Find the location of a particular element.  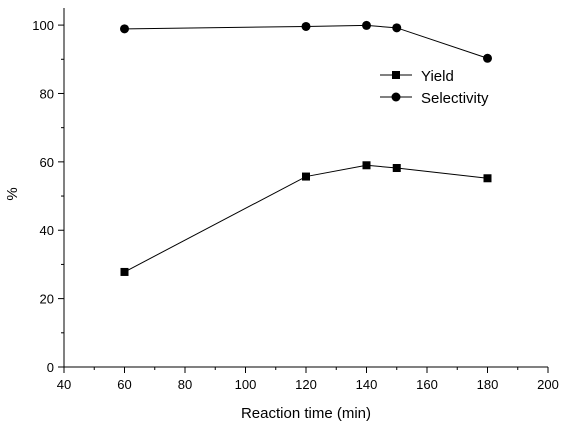

y-tick-label: 40 is located at coordinates (47, 230).